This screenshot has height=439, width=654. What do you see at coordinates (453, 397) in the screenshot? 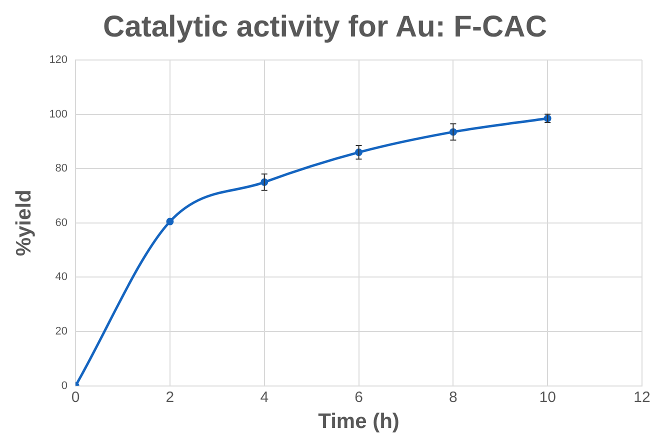
I see `x-tick-label: 8` at bounding box center [453, 397].